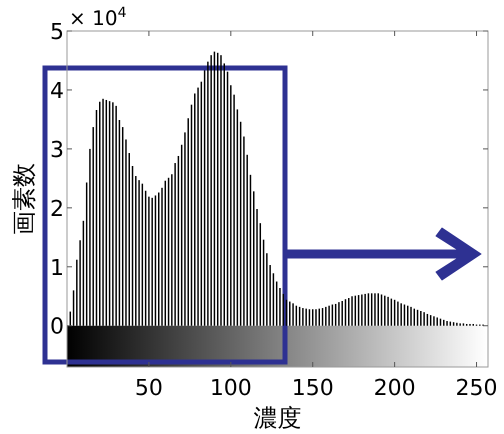  I want to click on y-tick-label: 4, so click(57, 91).